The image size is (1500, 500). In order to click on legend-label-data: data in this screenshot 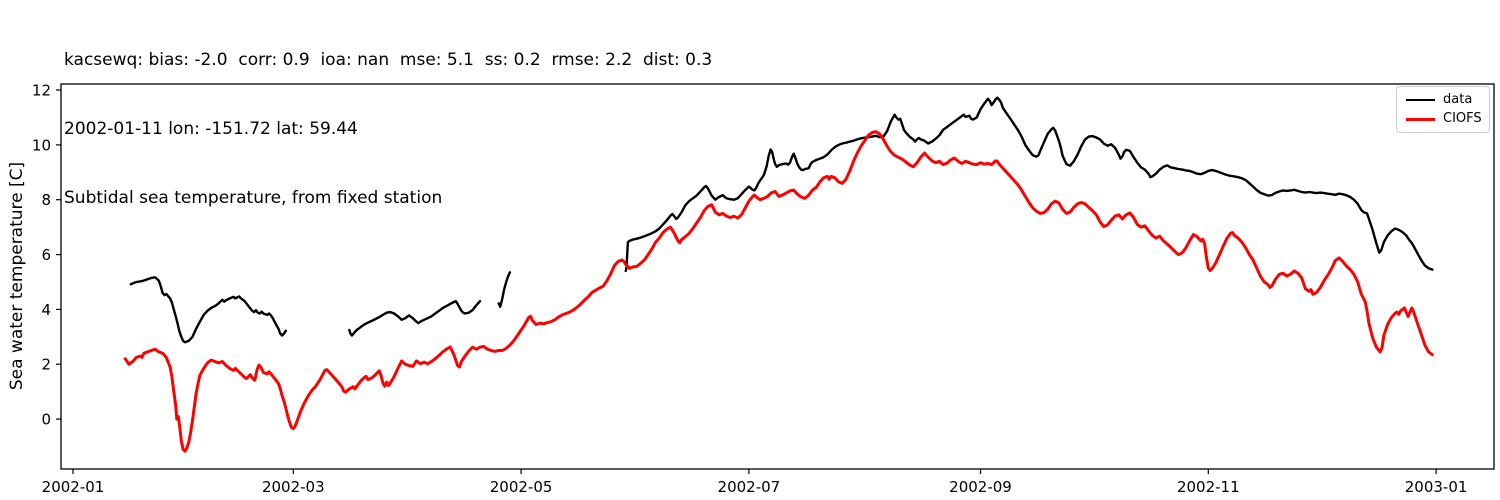, I will do `click(1458, 99)`.